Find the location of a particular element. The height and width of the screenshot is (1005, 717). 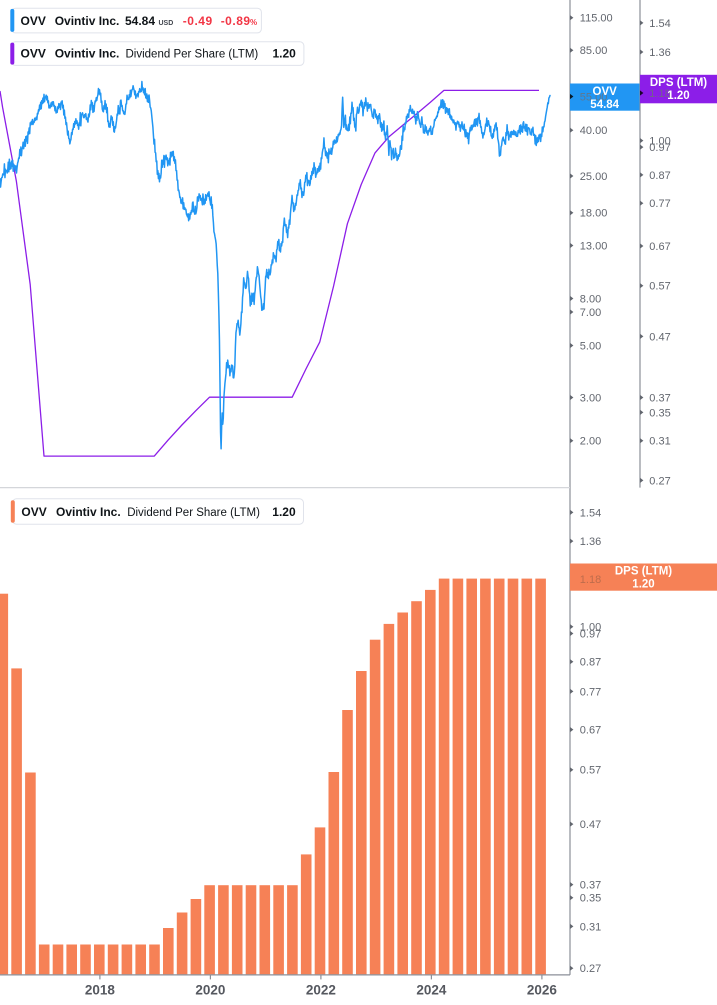

svg-text: 2020 is located at coordinates (210, 990).